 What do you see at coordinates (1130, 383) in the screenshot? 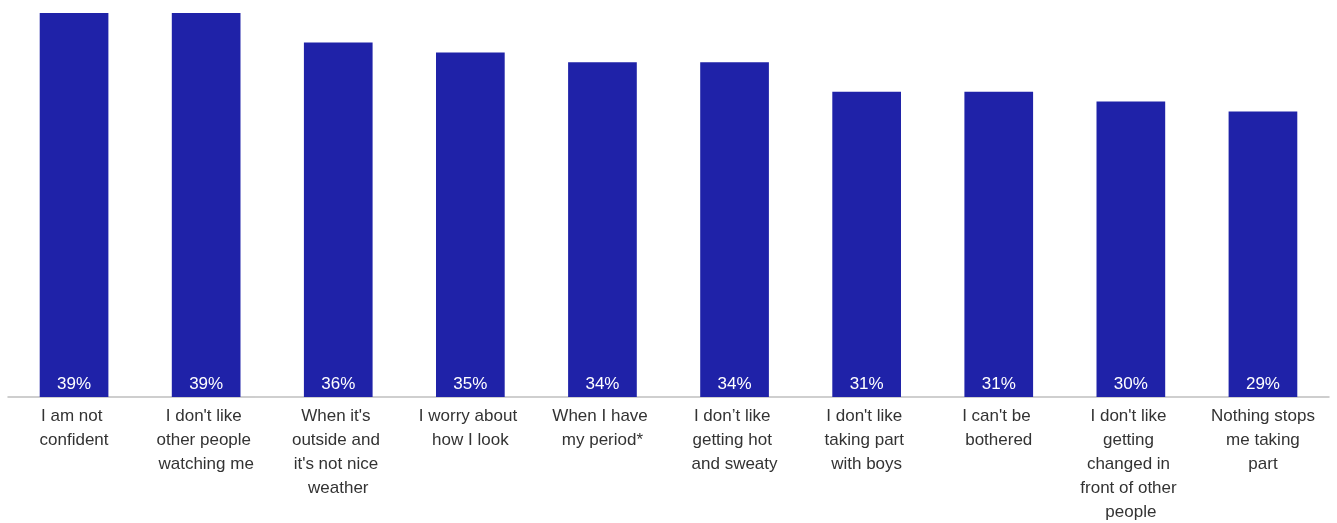
I see `data-label: 30%` at bounding box center [1130, 383].